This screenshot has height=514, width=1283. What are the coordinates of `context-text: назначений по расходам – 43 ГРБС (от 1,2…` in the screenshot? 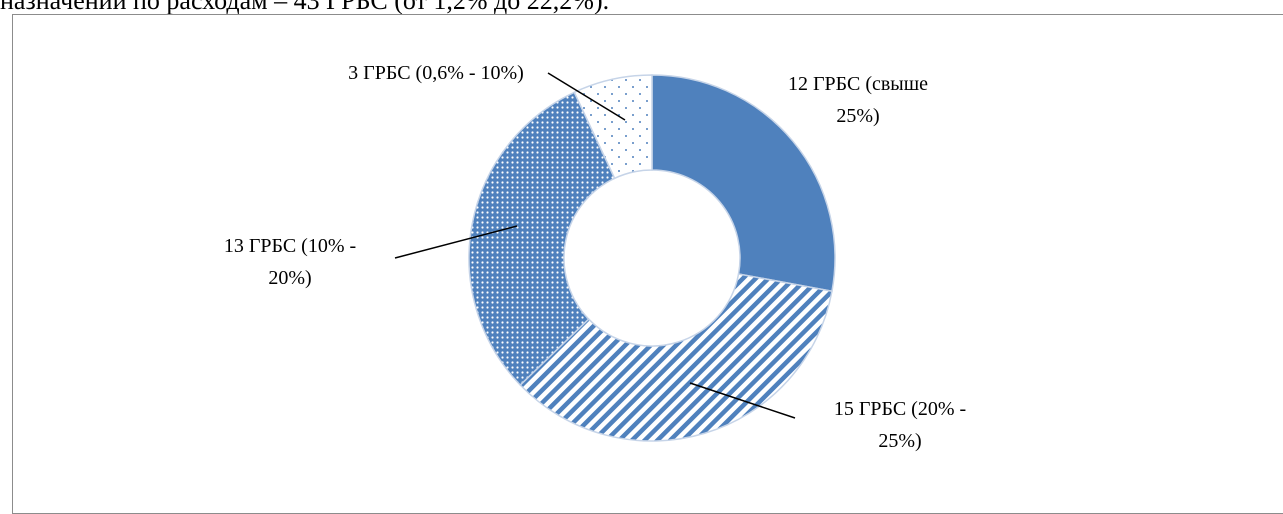 It's located at (305, 7).